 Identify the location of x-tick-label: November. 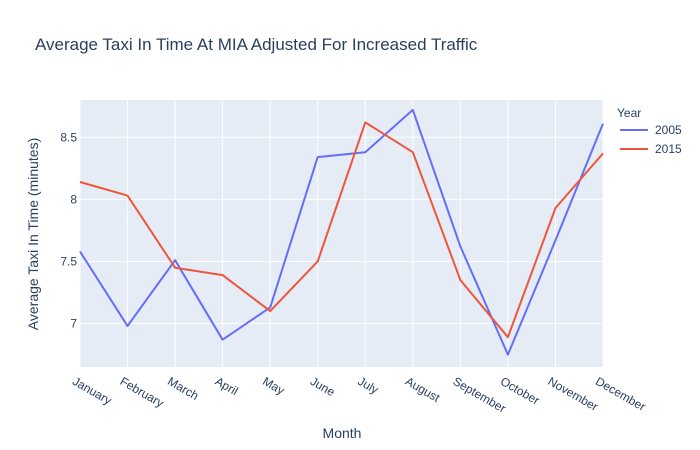
(573, 394).